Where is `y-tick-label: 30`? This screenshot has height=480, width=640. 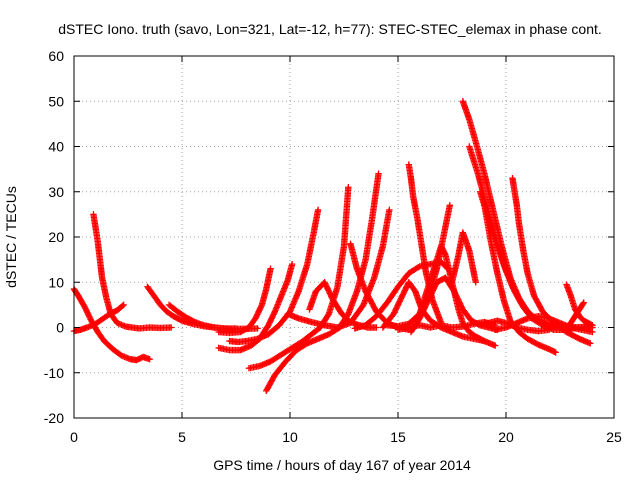 y-tick-label: 30 is located at coordinates (56, 192).